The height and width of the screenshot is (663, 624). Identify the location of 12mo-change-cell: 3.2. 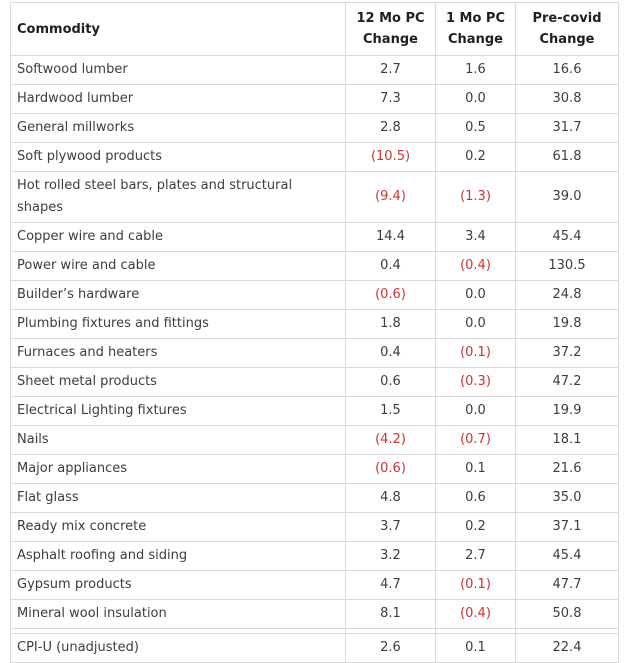
(390, 556).